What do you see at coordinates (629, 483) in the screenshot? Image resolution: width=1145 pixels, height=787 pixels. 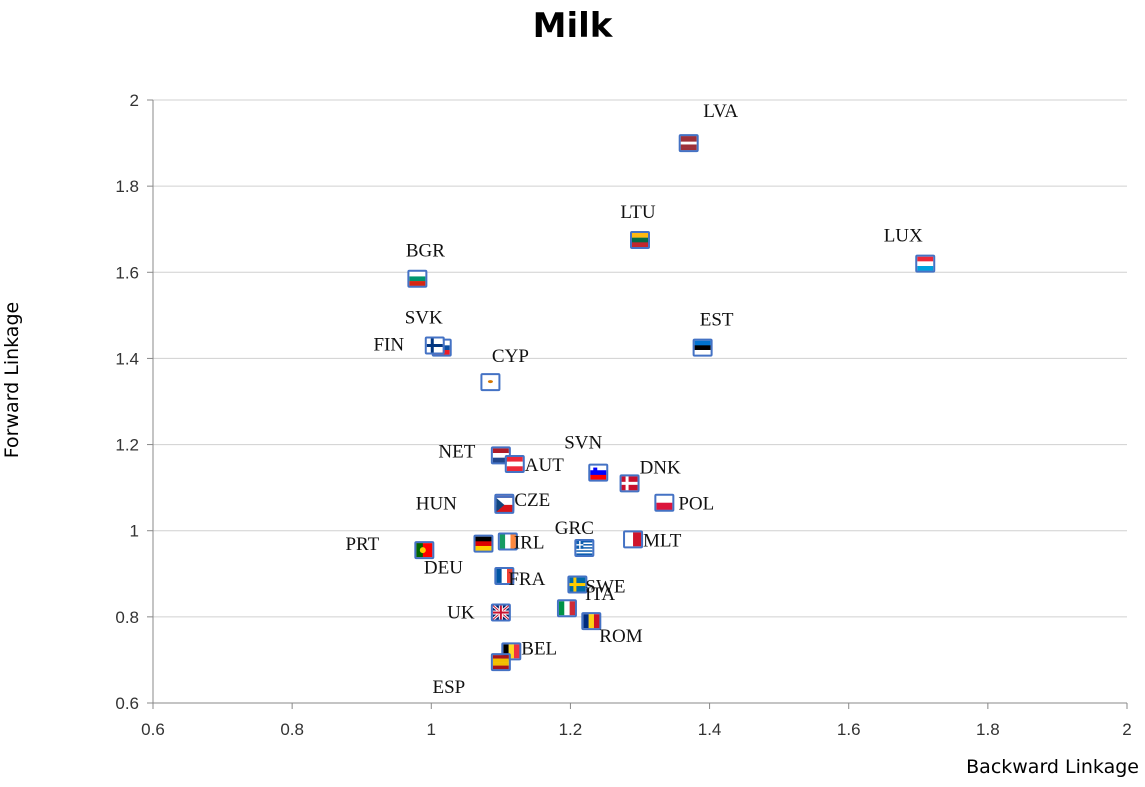 I see `point-dnk` at bounding box center [629, 483].